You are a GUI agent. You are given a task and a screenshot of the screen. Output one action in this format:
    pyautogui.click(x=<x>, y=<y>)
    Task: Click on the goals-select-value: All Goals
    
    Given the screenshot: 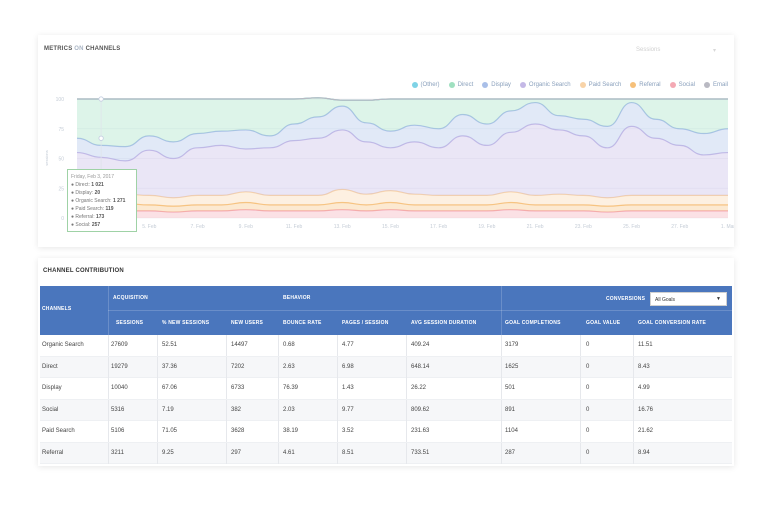 What is the action you would take?
    pyautogui.click(x=665, y=300)
    